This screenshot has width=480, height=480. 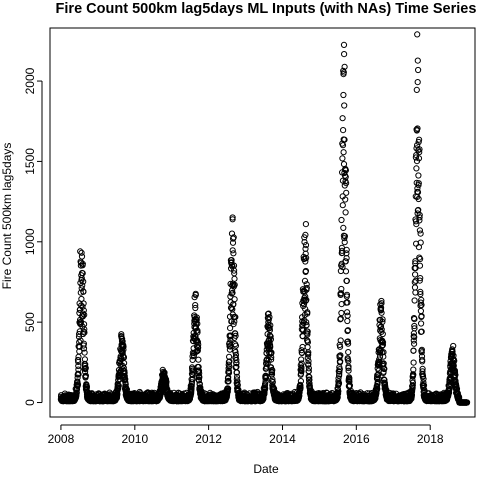 What do you see at coordinates (208, 439) in the screenshot?
I see `x-tick-label: 2012` at bounding box center [208, 439].